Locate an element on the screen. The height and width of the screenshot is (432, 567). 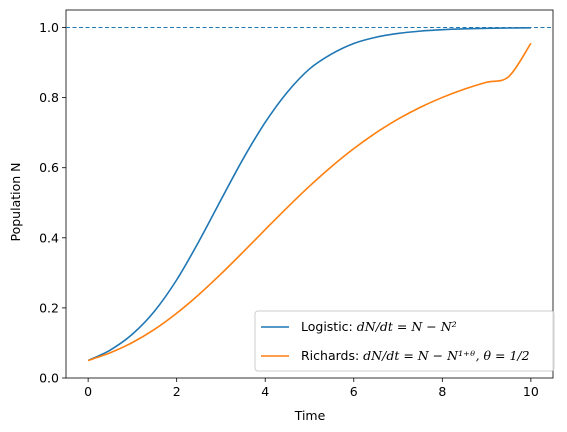
legend-label-richards: Richards: dN/dt = N − N¹⁺ᶿ, θ = 1/2 is located at coordinates (415, 355).